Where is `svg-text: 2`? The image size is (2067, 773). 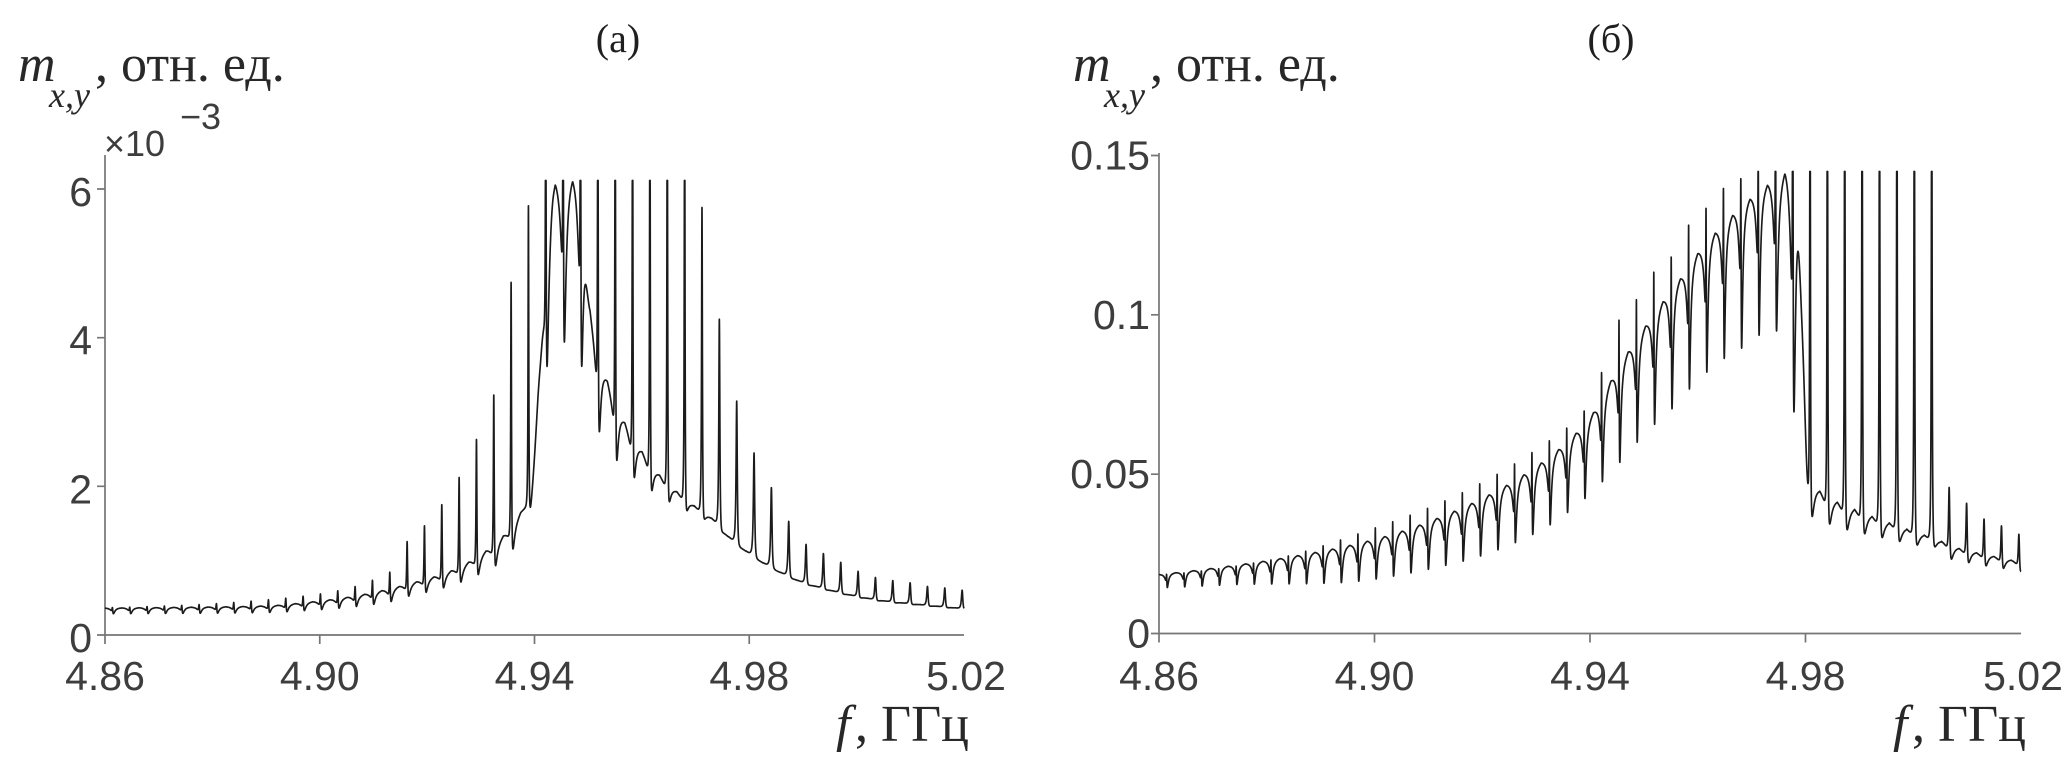 svg-text: 2 is located at coordinates (80, 489).